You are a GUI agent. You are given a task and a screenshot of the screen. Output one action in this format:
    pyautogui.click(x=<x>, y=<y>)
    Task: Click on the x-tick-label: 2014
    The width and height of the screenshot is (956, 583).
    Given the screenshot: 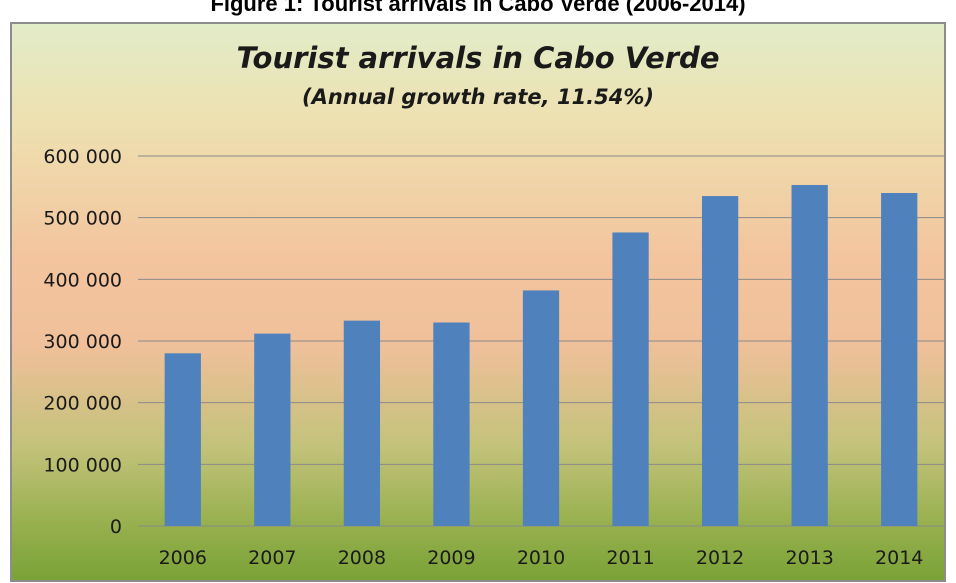 What is the action you would take?
    pyautogui.click(x=899, y=558)
    